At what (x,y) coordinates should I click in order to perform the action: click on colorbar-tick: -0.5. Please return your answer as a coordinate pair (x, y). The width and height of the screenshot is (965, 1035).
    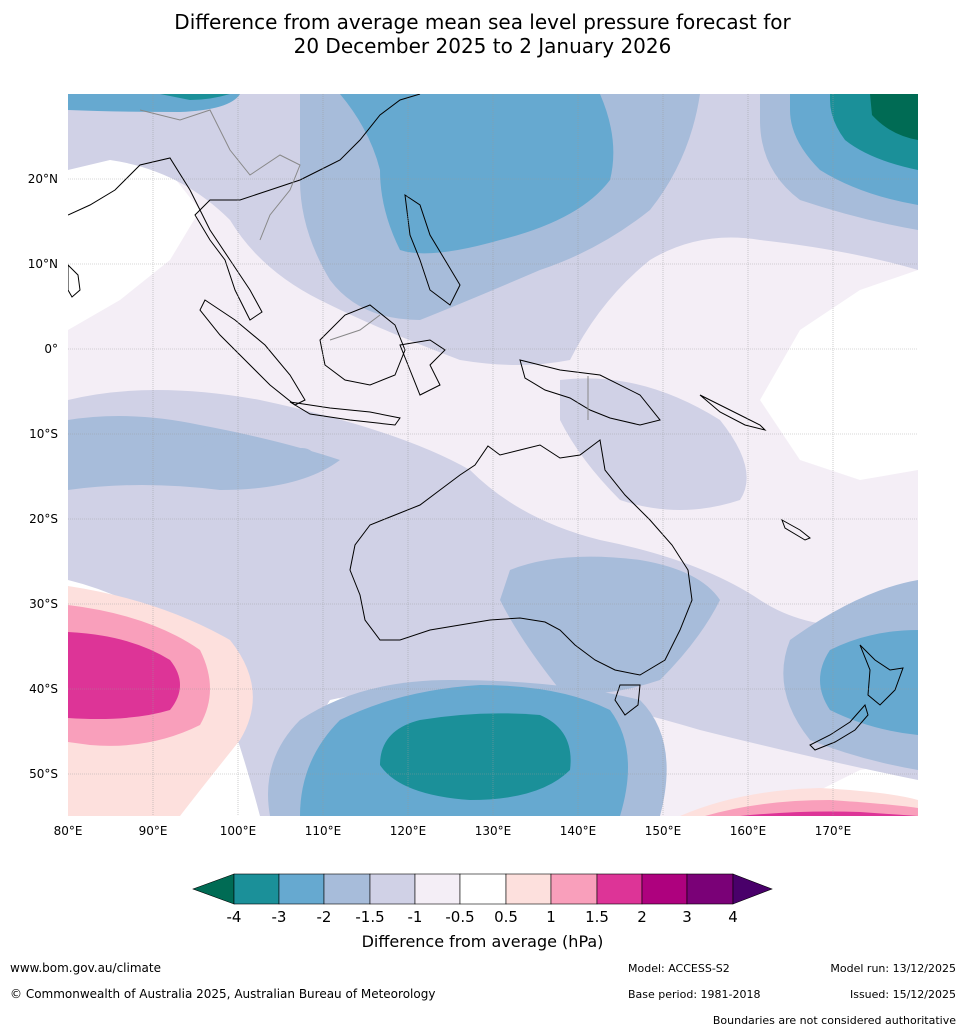
    Looking at the image, I should click on (459, 917).